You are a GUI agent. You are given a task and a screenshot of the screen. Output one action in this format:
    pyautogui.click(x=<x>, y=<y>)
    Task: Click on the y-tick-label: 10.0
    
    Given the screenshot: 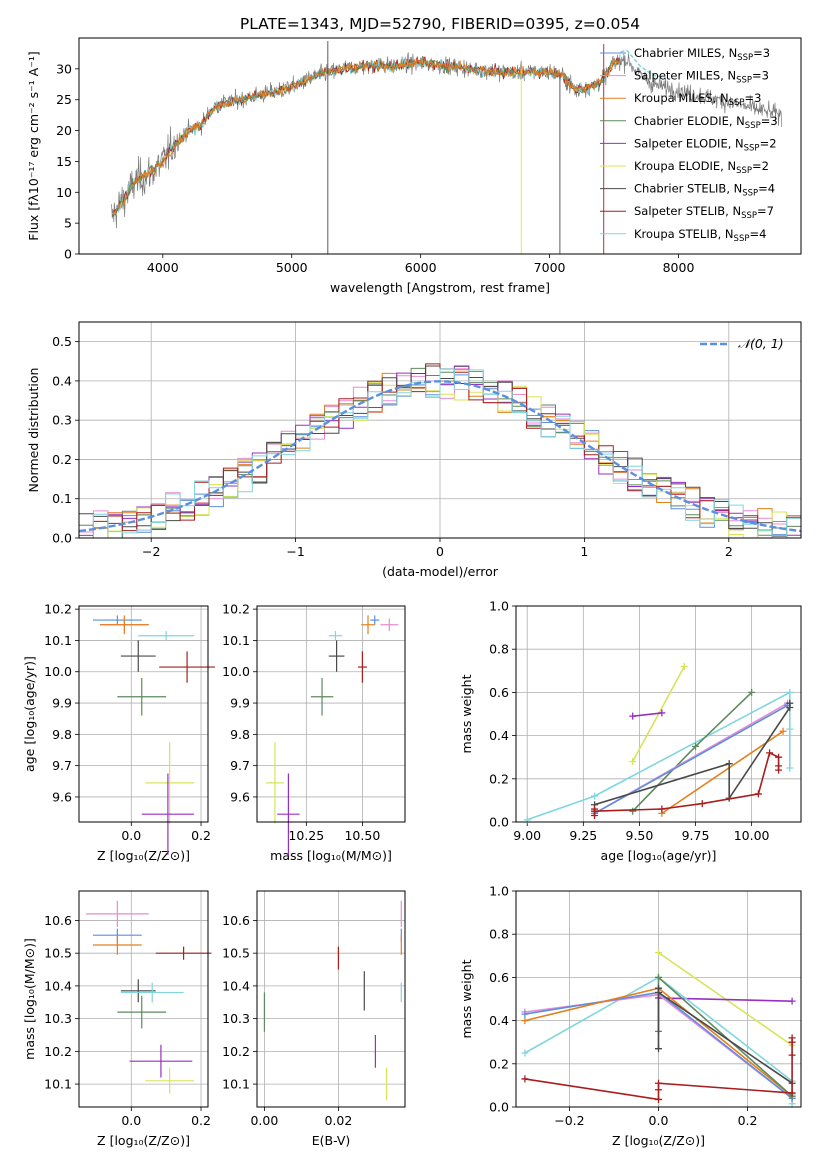 What is the action you would take?
    pyautogui.click(x=236, y=671)
    